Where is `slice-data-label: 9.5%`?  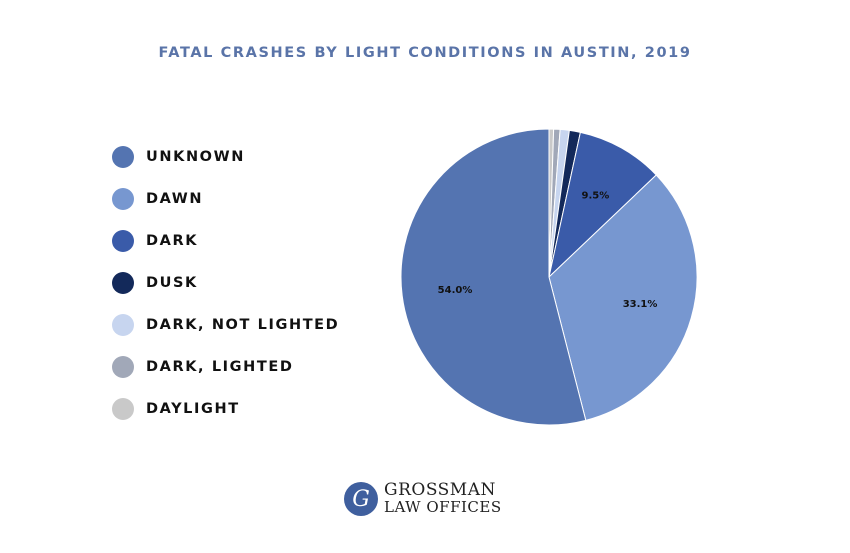 slice-data-label: 9.5% is located at coordinates (596, 195).